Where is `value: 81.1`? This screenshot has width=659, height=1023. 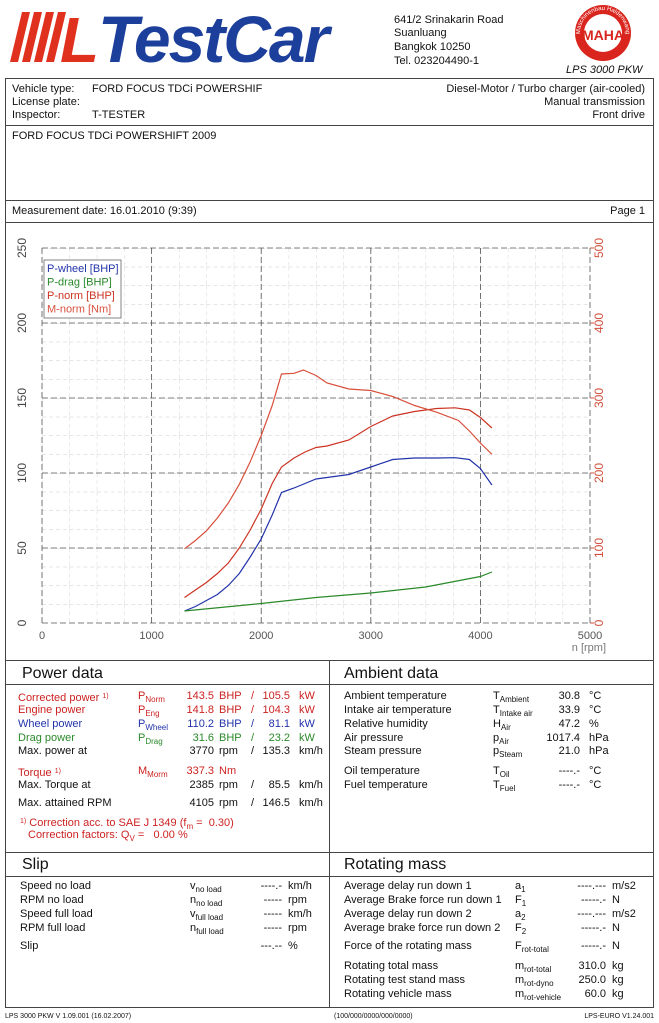 value: 81.1 is located at coordinates (279, 724).